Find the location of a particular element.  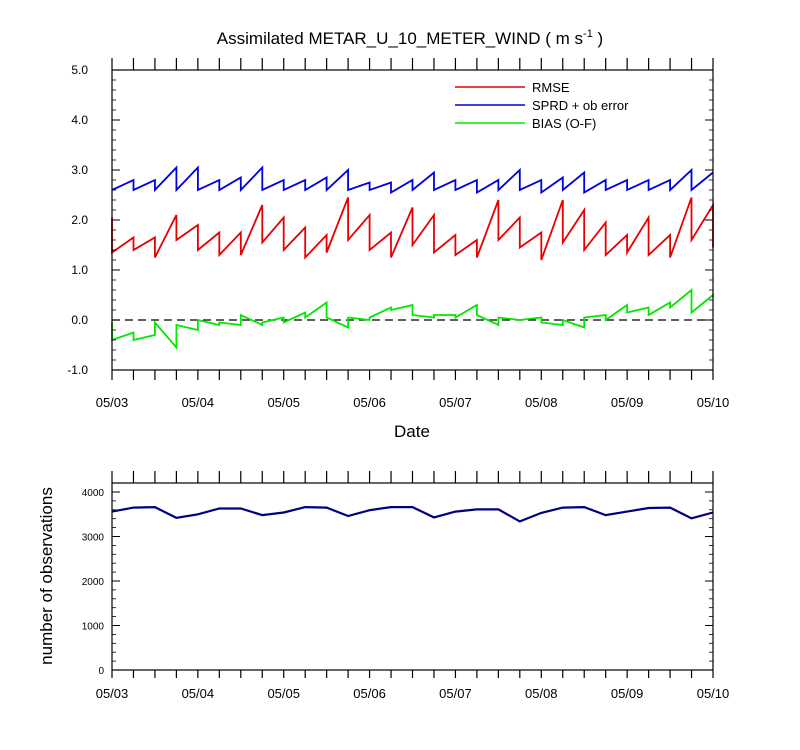

y-tick-label: 1000 is located at coordinates (93, 627).